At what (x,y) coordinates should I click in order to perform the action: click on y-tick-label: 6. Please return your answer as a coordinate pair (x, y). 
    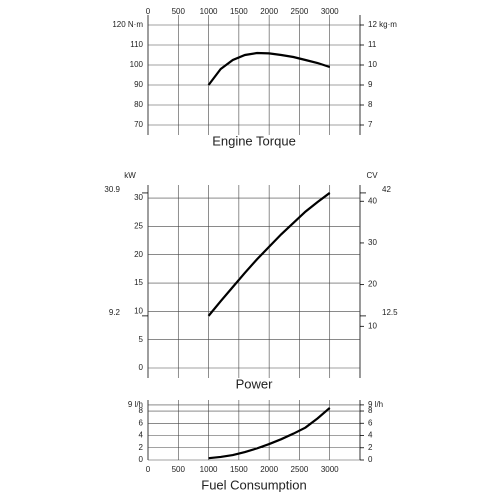
    Looking at the image, I should click on (141, 422).